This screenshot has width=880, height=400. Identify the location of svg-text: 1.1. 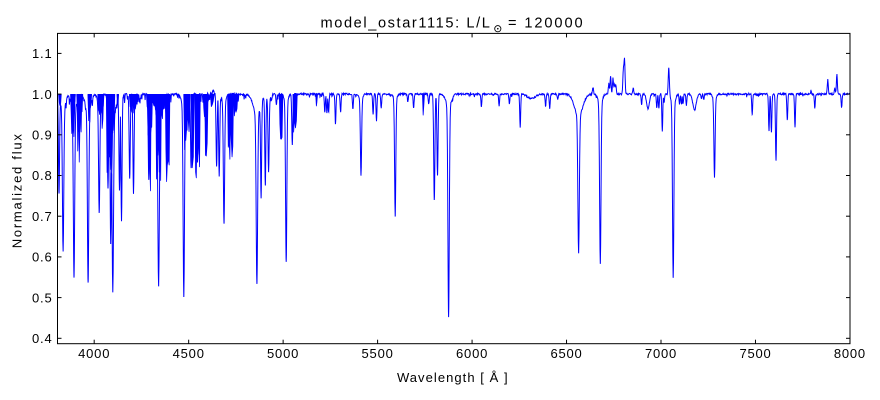
(42, 53).